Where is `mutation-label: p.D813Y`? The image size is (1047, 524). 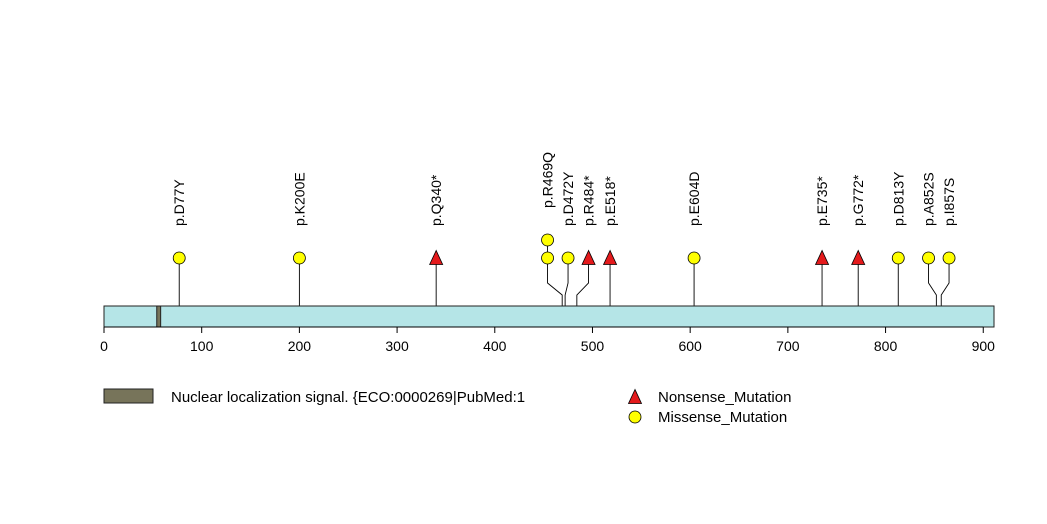 mutation-label: p.D813Y is located at coordinates (898, 198).